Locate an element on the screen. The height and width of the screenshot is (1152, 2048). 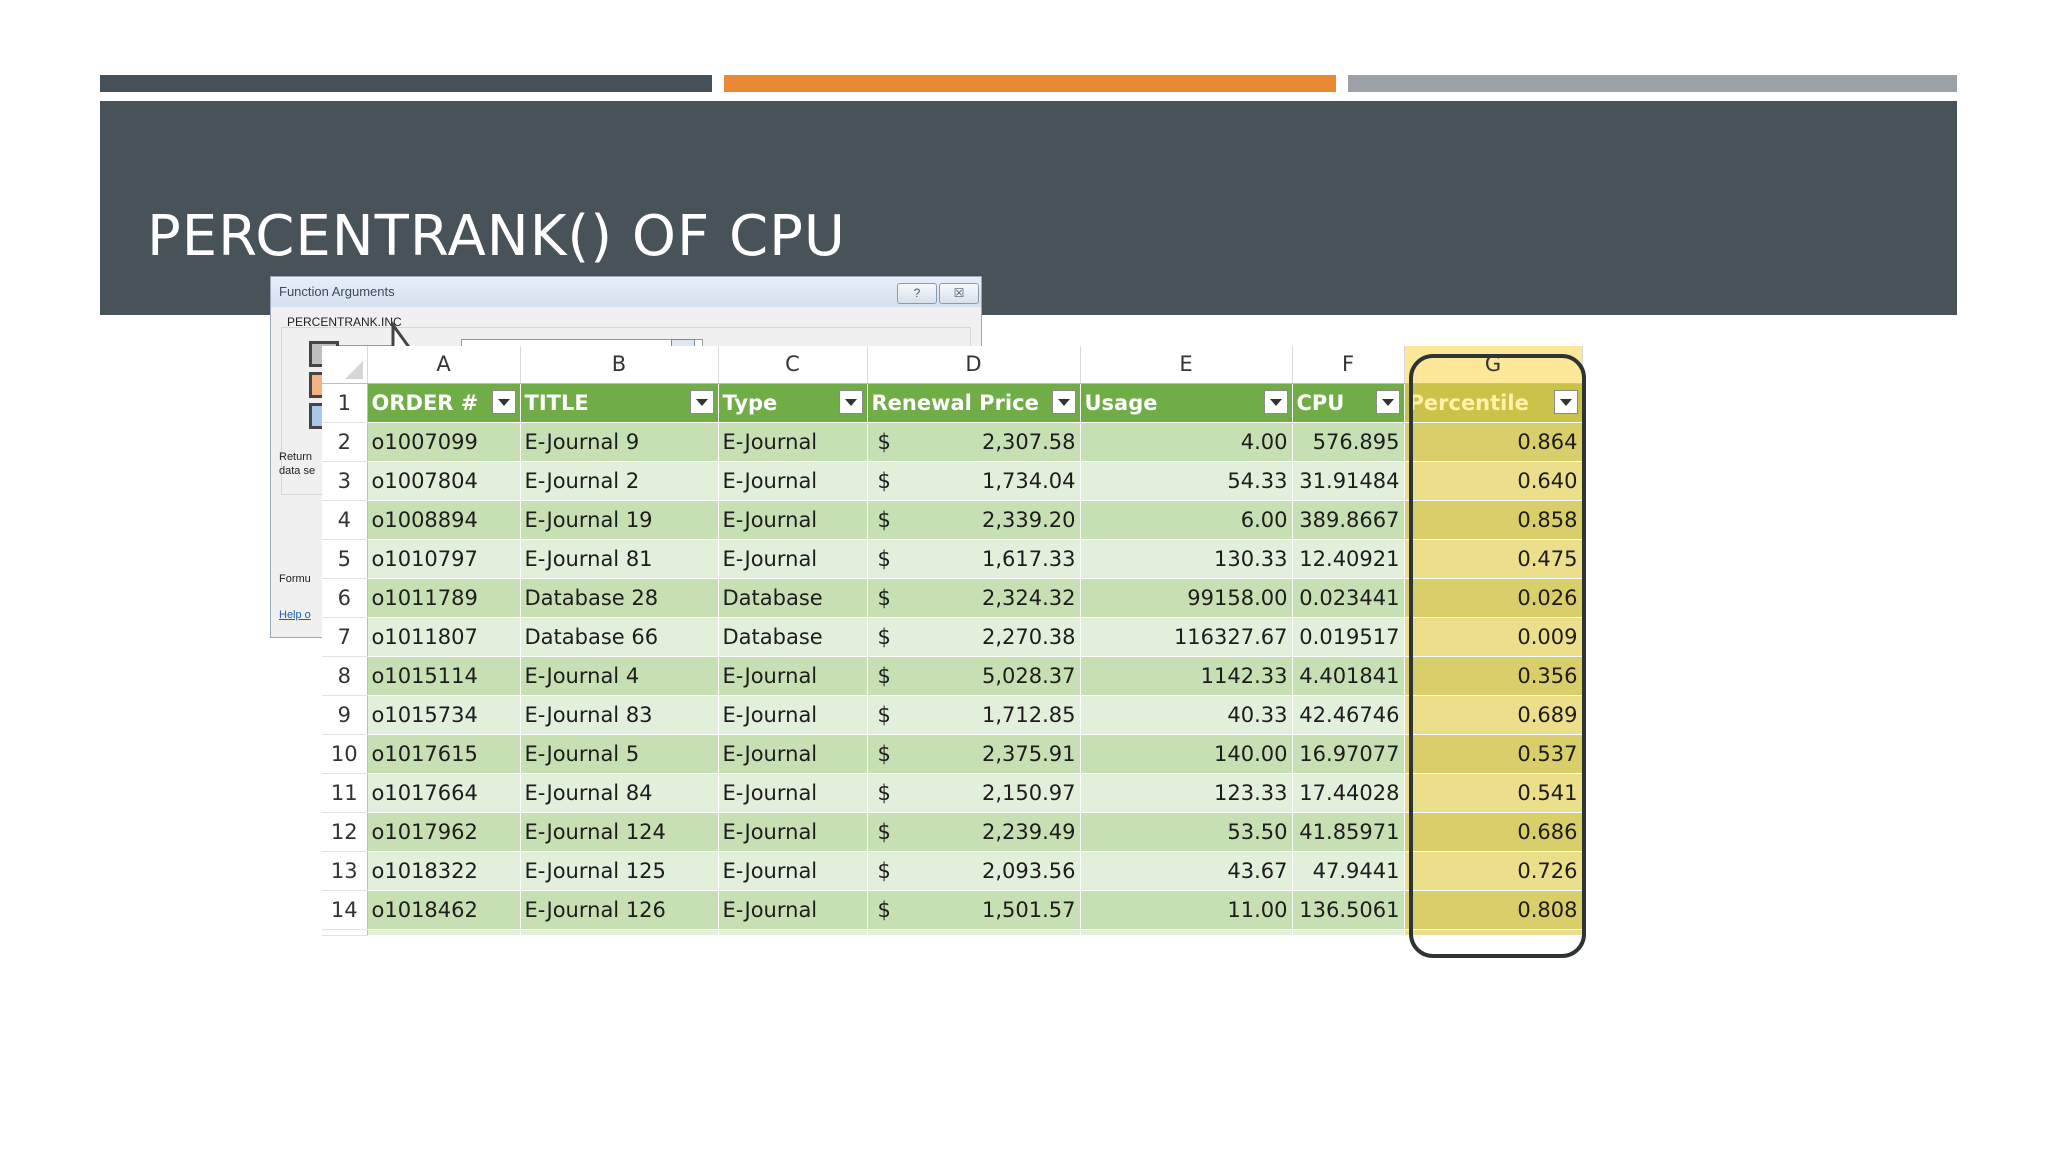
cell-percentile: 0.808 is located at coordinates (1493, 910).